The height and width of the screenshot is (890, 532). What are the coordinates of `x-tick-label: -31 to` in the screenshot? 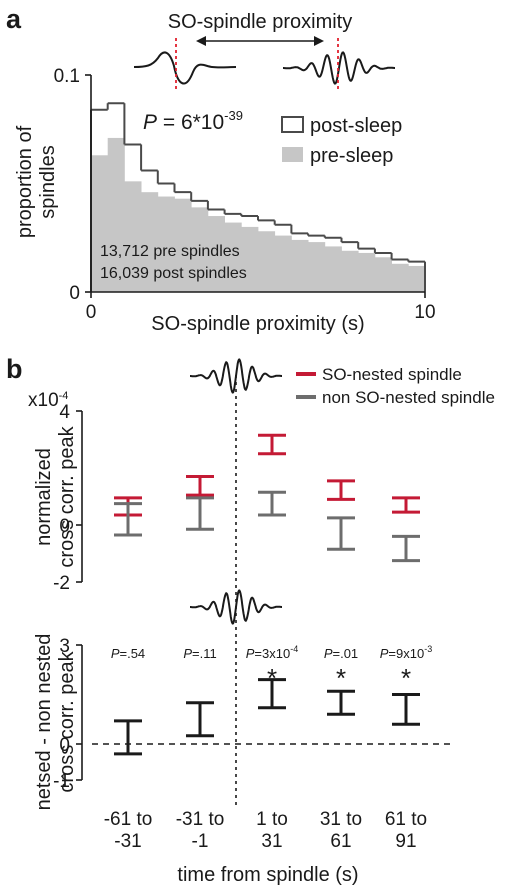 It's located at (200, 819).